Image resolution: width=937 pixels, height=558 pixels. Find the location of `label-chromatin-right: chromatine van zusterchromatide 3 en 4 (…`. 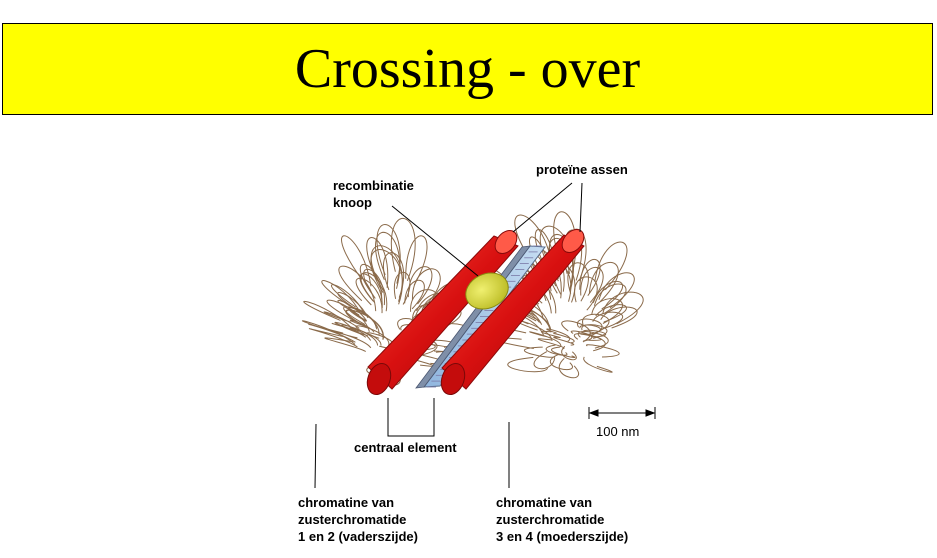

label-chromatin-right: chromatine van zusterchromatide 3 en 4 (… is located at coordinates (562, 519).